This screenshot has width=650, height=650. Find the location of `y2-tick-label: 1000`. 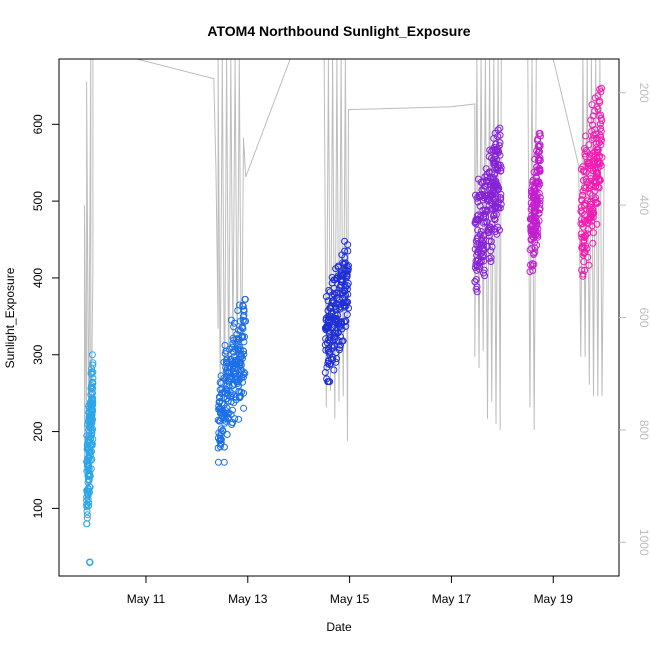

y2-tick-label: 1000 is located at coordinates (643, 542).